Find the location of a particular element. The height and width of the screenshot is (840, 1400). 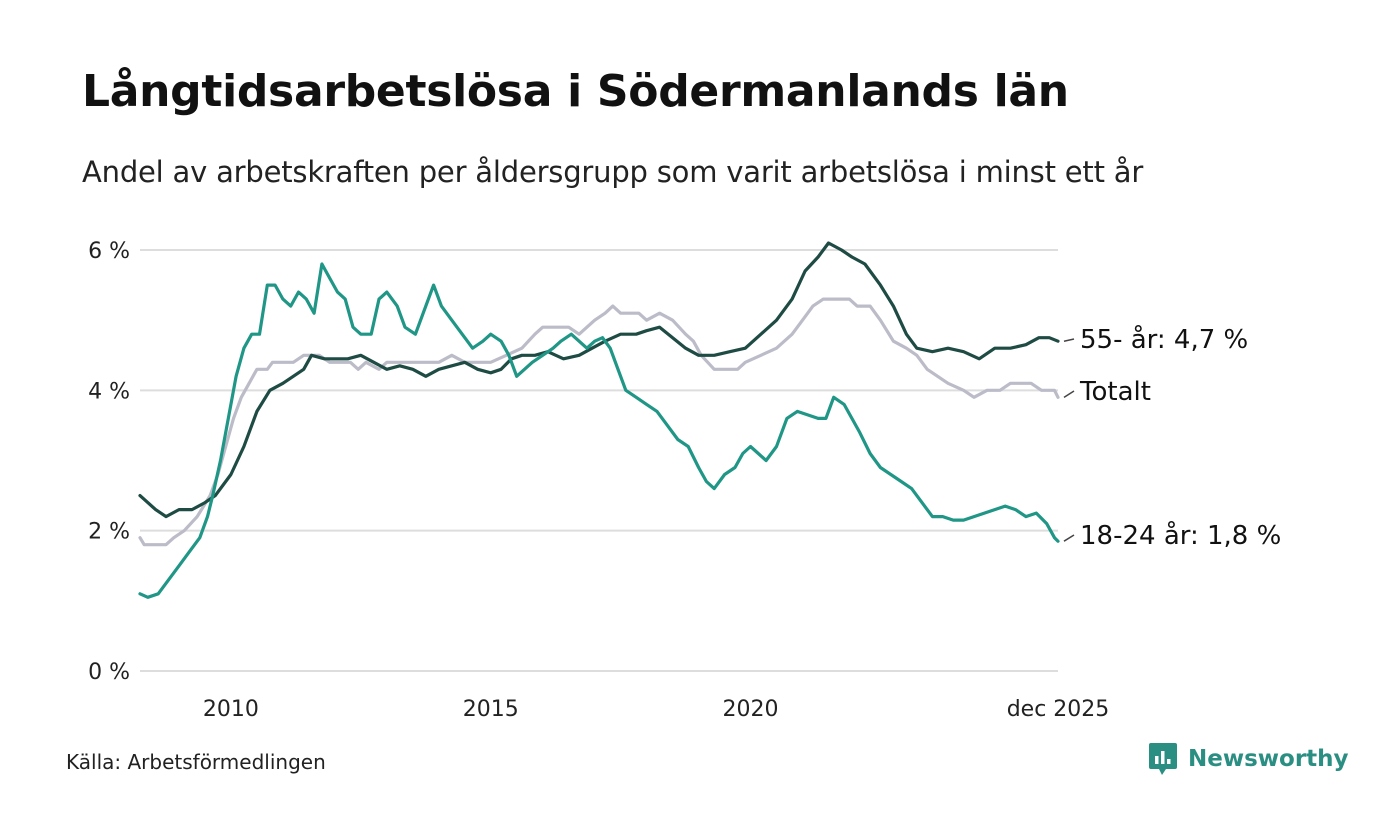

newsworthy-logo-icon is located at coordinates (1163, 759).